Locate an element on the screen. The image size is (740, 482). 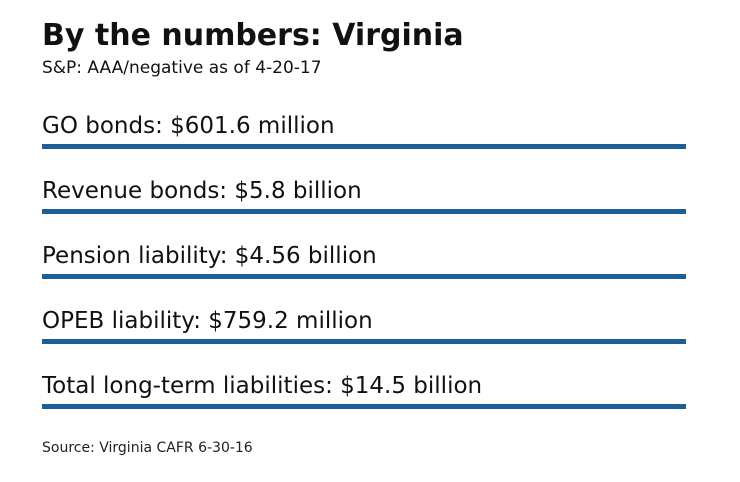
stat-label-pension-liability: Pension liability: $4.56 billion is located at coordinates (209, 256).